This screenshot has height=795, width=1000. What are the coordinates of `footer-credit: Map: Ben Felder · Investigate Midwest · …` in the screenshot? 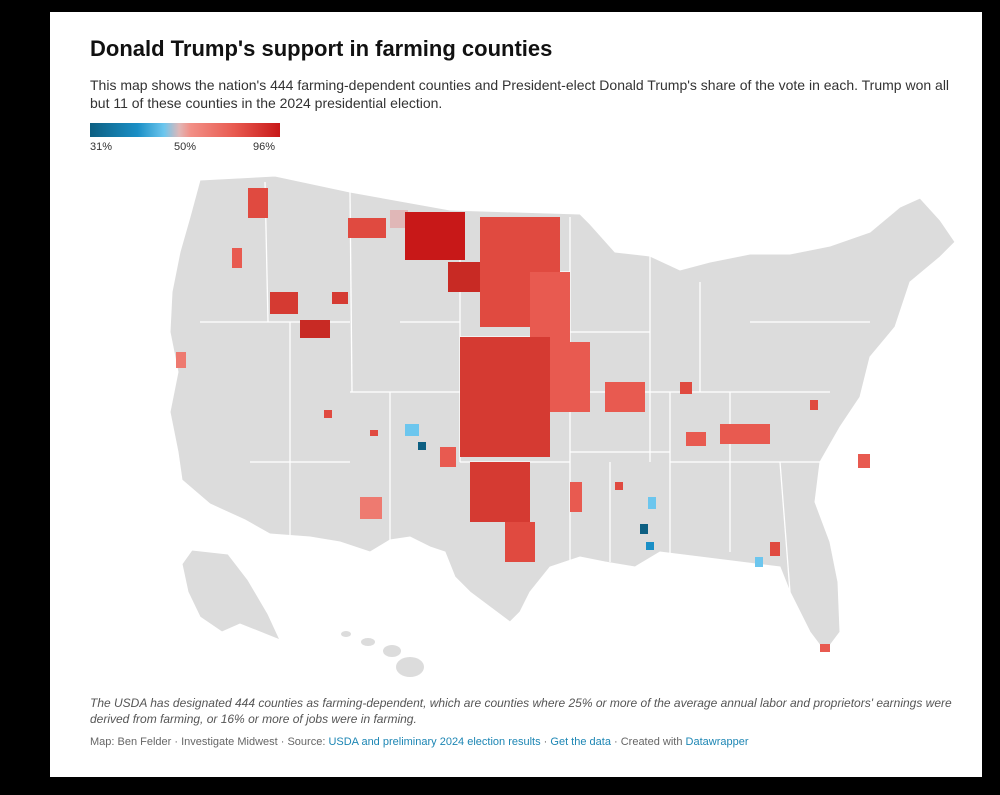 It's located at (209, 742).